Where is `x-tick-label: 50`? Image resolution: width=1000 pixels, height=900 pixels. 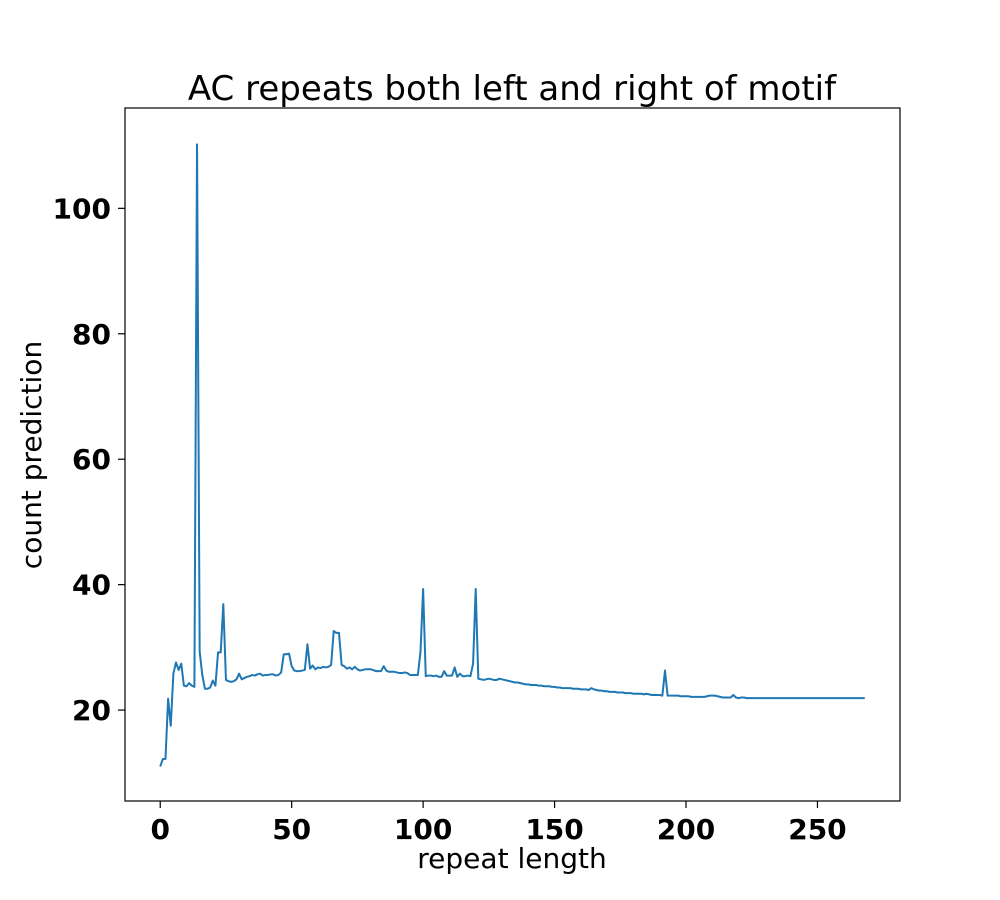
x-tick-label: 50 is located at coordinates (291, 829).